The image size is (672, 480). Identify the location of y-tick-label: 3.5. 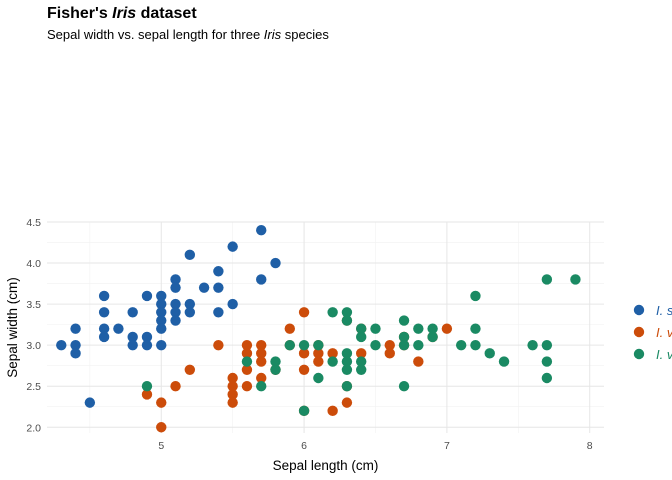
(33, 305).